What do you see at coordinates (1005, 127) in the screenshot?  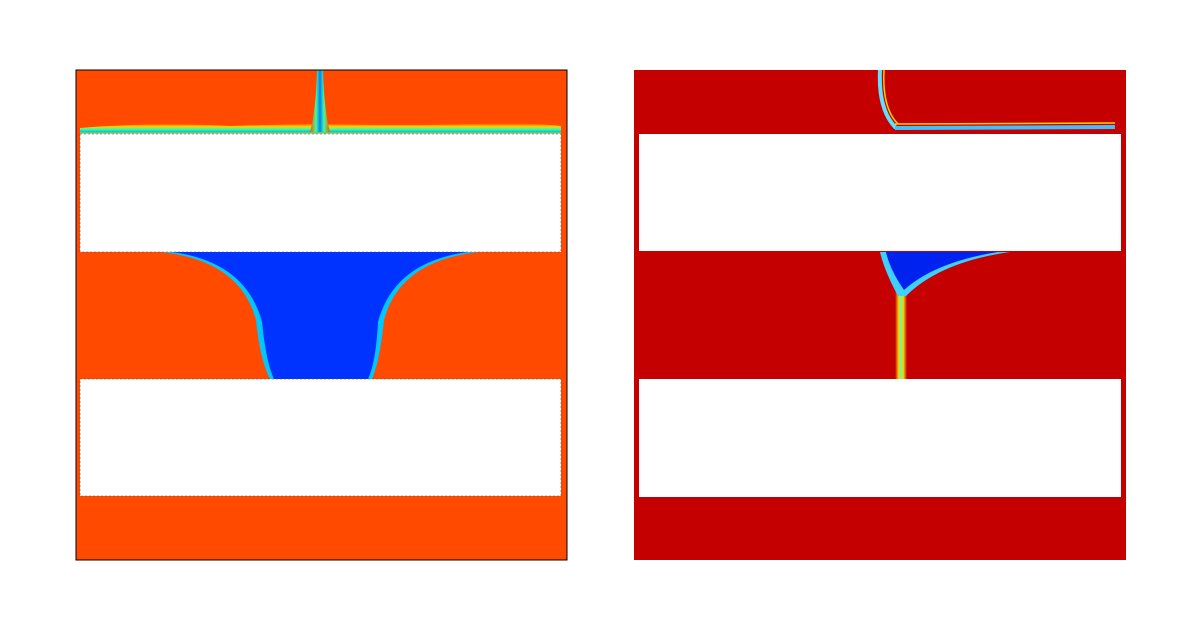 I see `right-top-line` at bounding box center [1005, 127].